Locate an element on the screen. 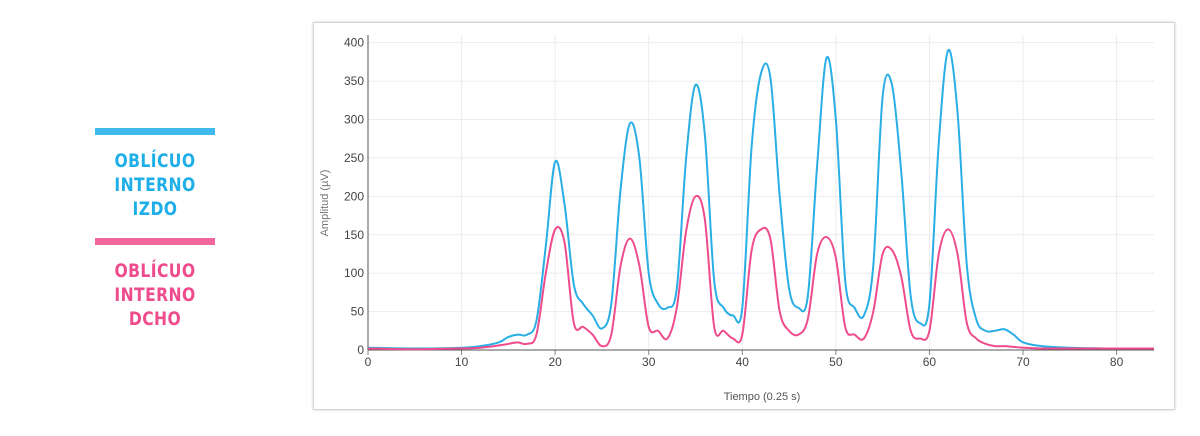  y-tick-label-300: 300 is located at coordinates (354, 120).